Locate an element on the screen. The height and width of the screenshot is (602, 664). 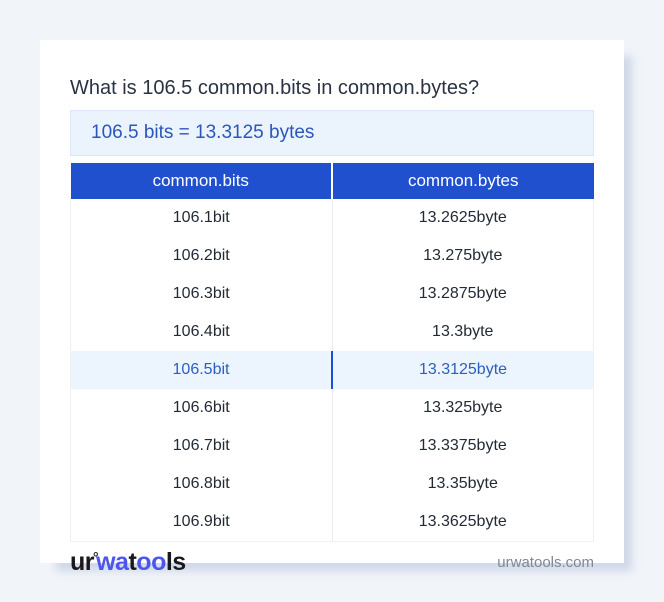
bits-cell: 106.9bit is located at coordinates (201, 522).